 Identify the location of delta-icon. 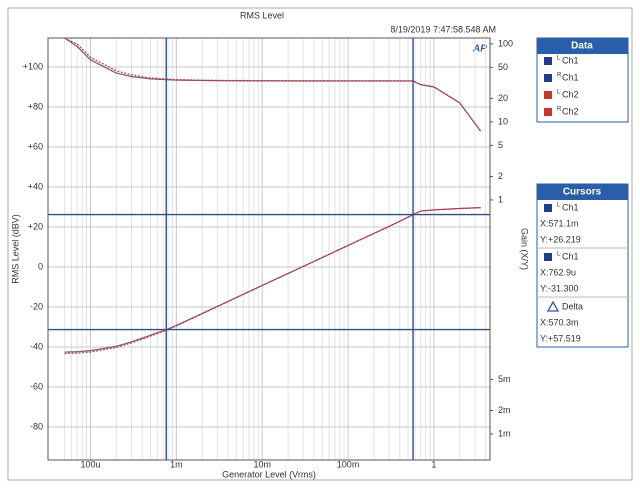
(553, 306).